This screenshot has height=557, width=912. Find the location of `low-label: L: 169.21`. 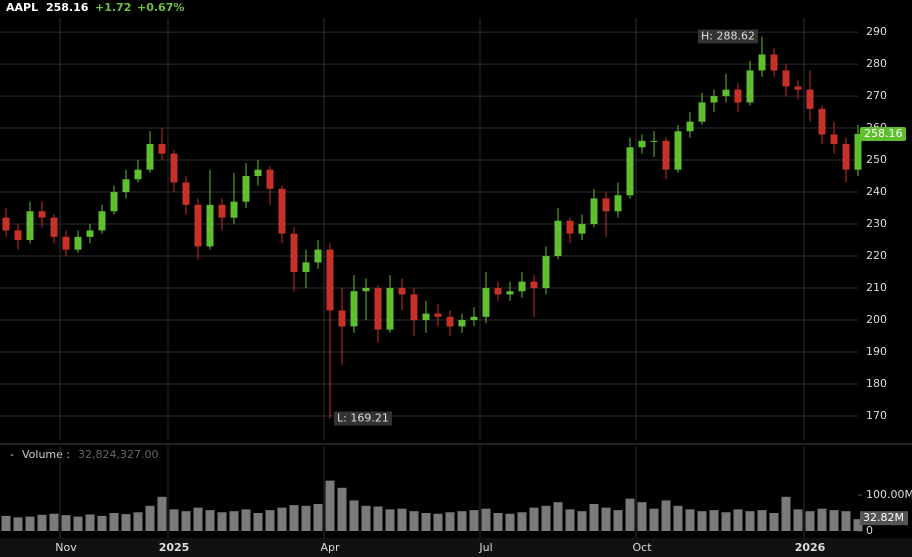

low-label: L: 169.21 is located at coordinates (363, 418).